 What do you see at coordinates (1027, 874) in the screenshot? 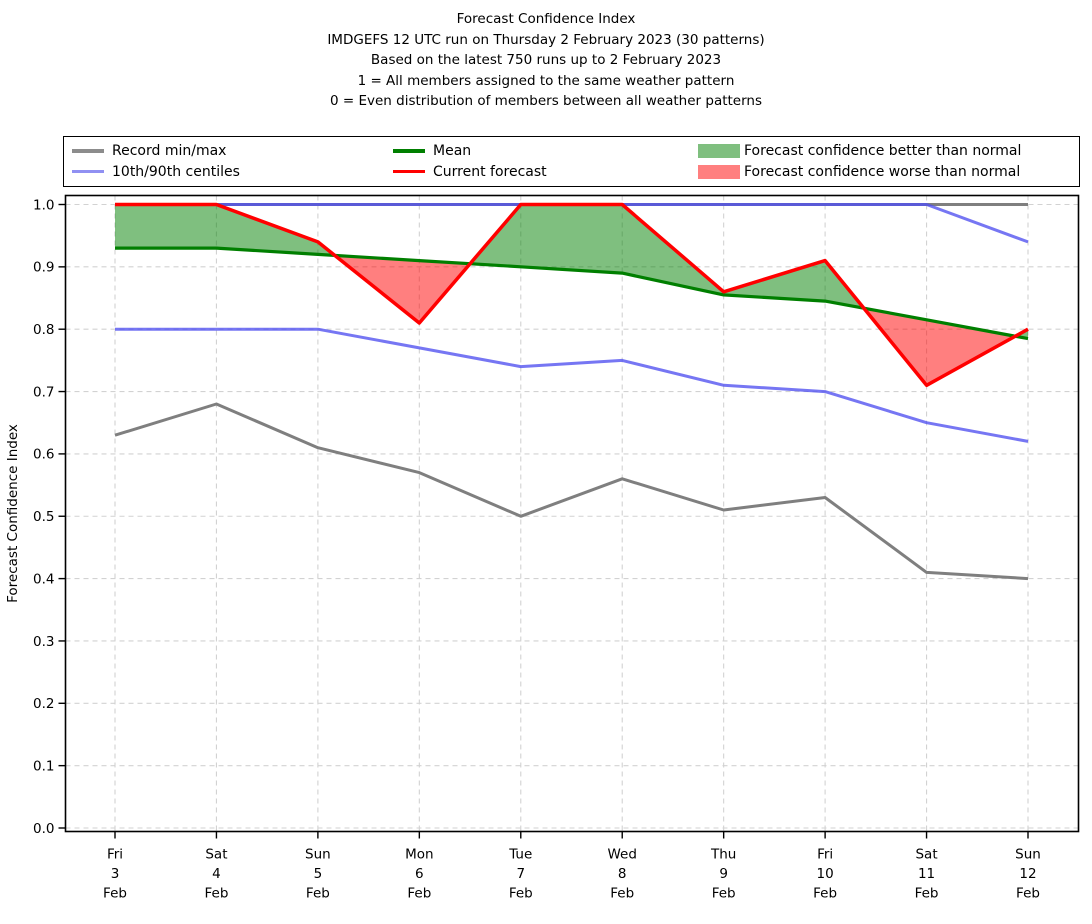
I see `x-tick-label: 12` at bounding box center [1027, 874].